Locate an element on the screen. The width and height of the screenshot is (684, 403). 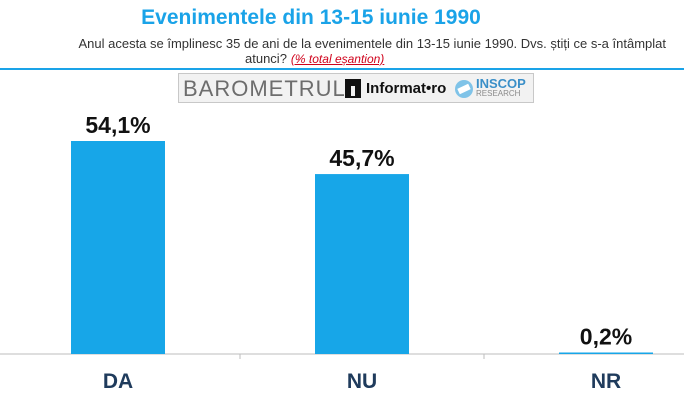
sponsor-logo-banner: BAROMETRUL Informat•ro INSCOP RESEARCH is located at coordinates (356, 88).